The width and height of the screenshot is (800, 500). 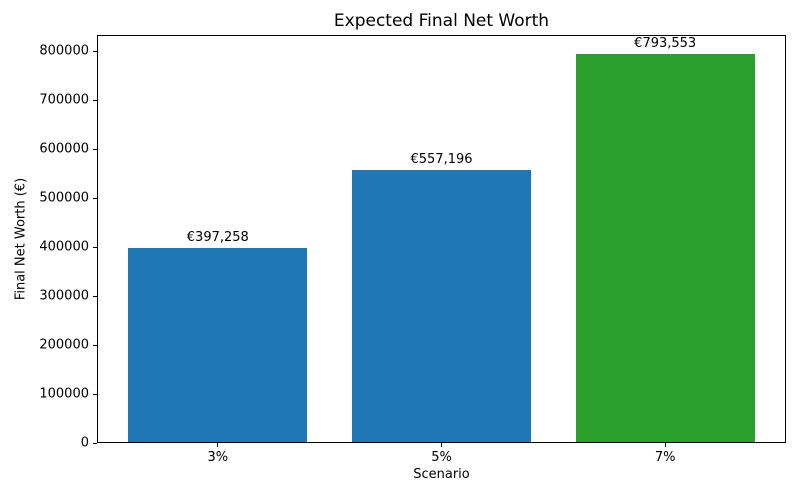 What do you see at coordinates (218, 345) in the screenshot?
I see `bar-3%` at bounding box center [218, 345].